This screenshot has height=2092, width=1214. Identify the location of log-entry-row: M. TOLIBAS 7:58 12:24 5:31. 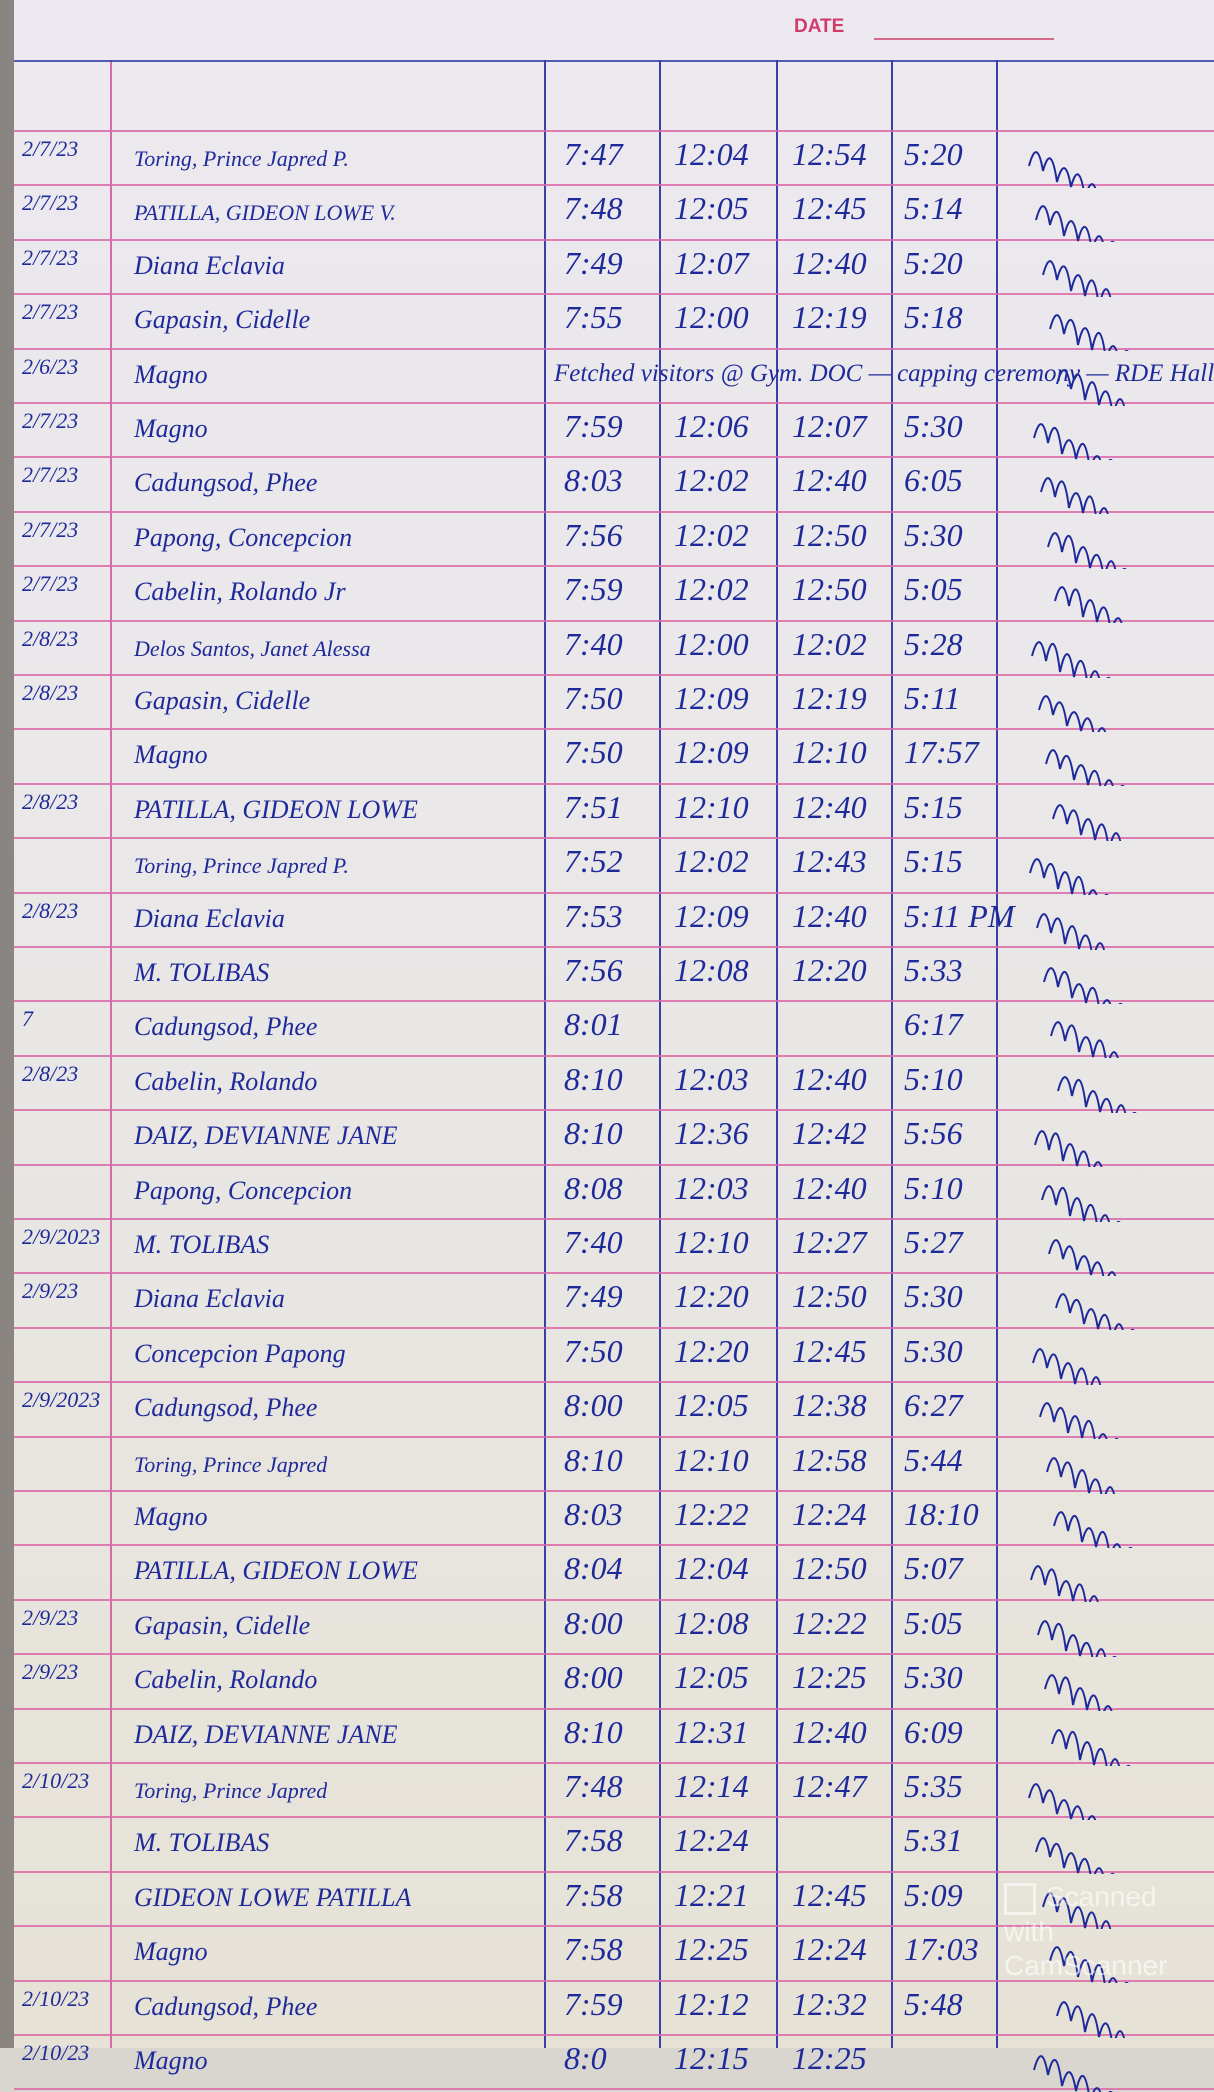
(614, 1845).